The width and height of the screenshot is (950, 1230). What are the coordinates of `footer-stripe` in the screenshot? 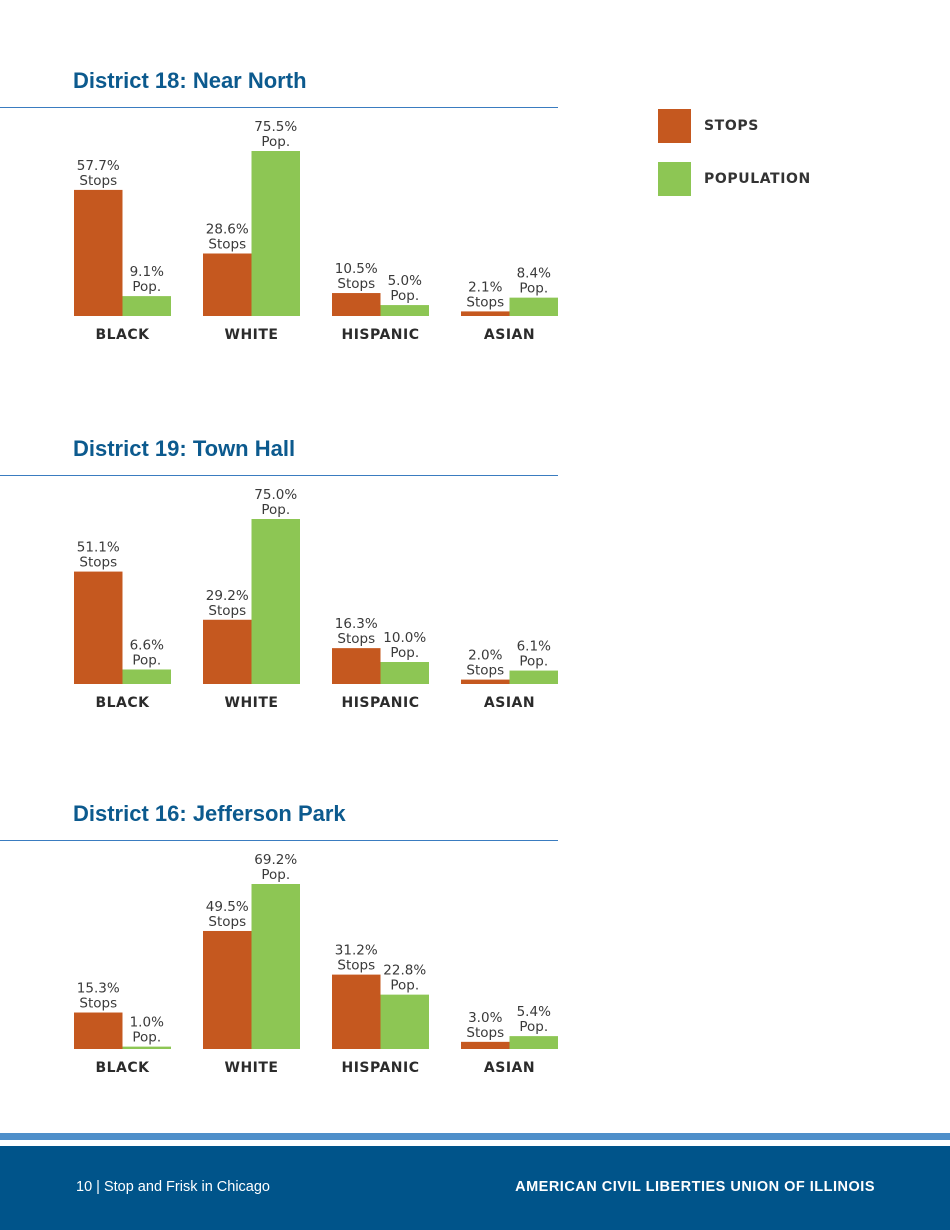 It's located at (475, 1136).